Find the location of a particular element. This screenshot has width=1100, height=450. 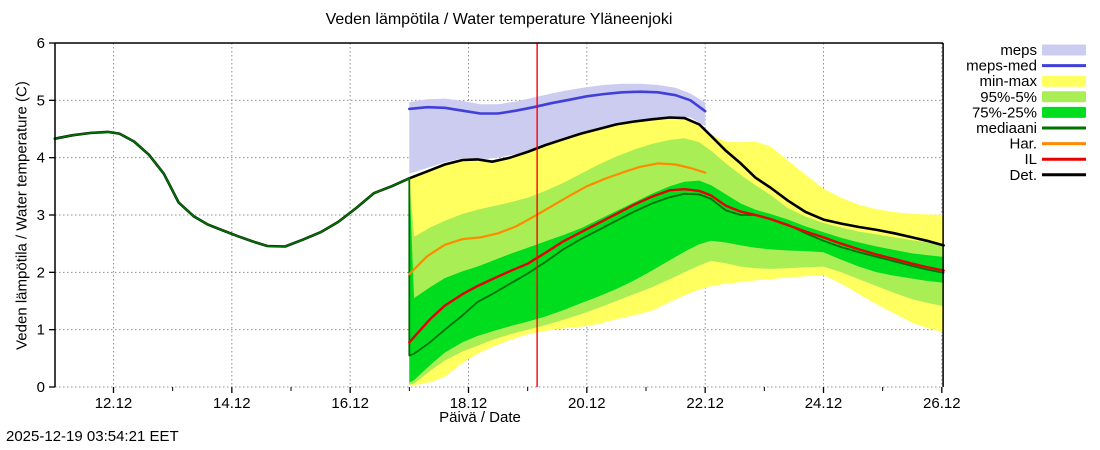

legend-swatch-95%-5% is located at coordinates (1064, 97).